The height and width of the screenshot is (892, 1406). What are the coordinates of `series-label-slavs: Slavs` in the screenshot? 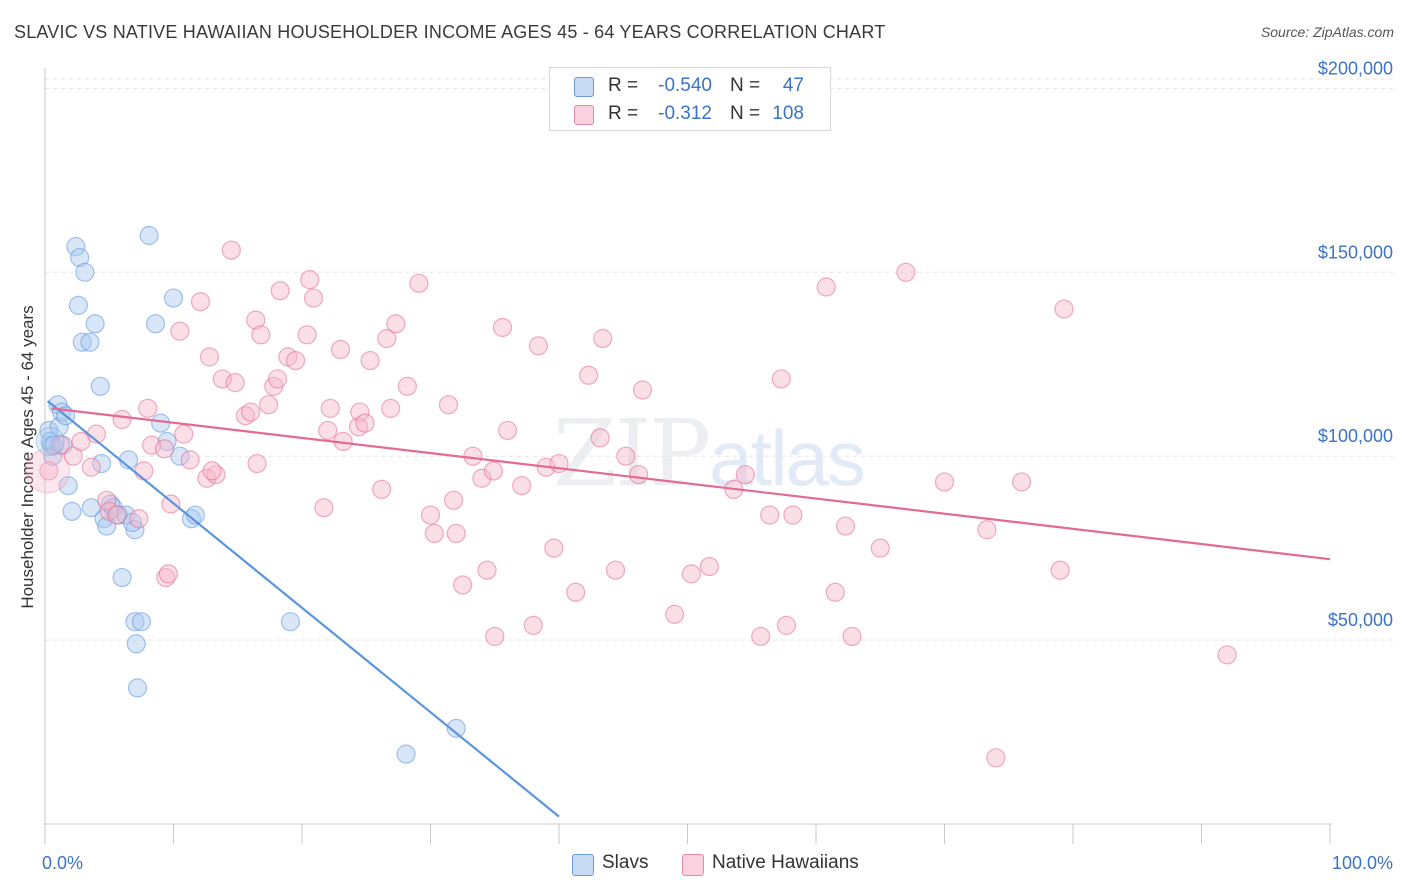 It's located at (625, 862).